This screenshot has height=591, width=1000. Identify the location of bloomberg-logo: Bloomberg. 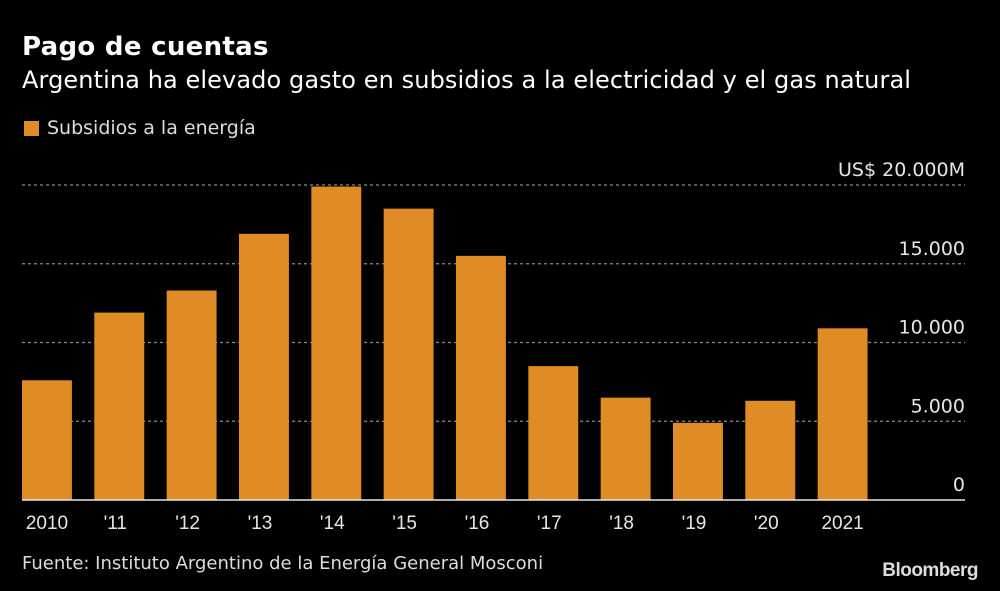
(930, 570).